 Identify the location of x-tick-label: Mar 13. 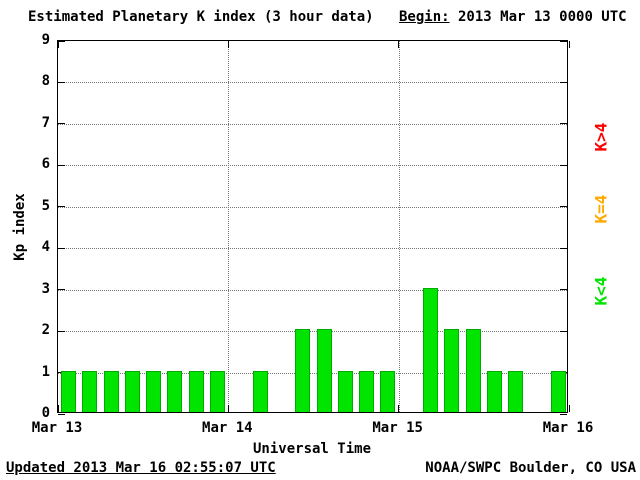
(57, 428).